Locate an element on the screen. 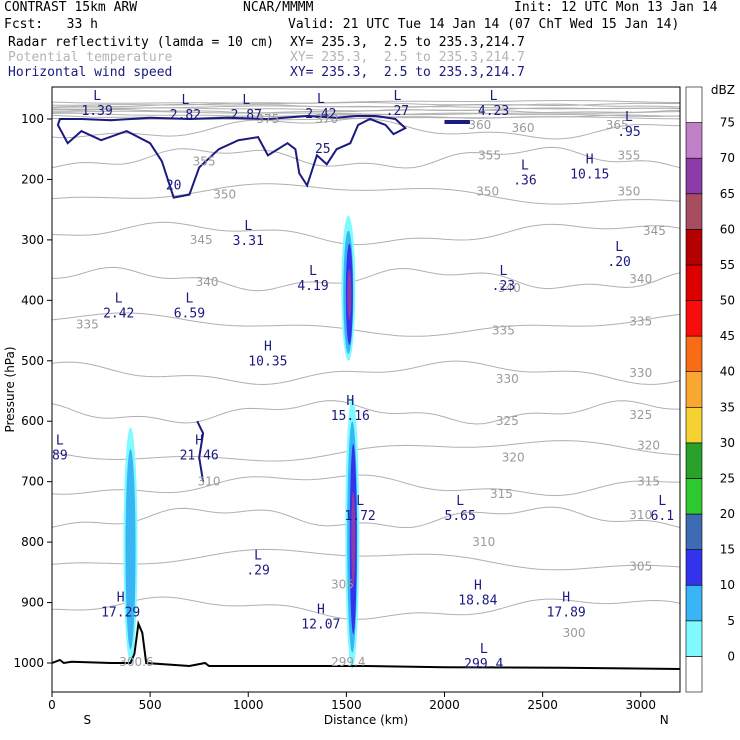  y-tick-label: 400 is located at coordinates (32, 300).